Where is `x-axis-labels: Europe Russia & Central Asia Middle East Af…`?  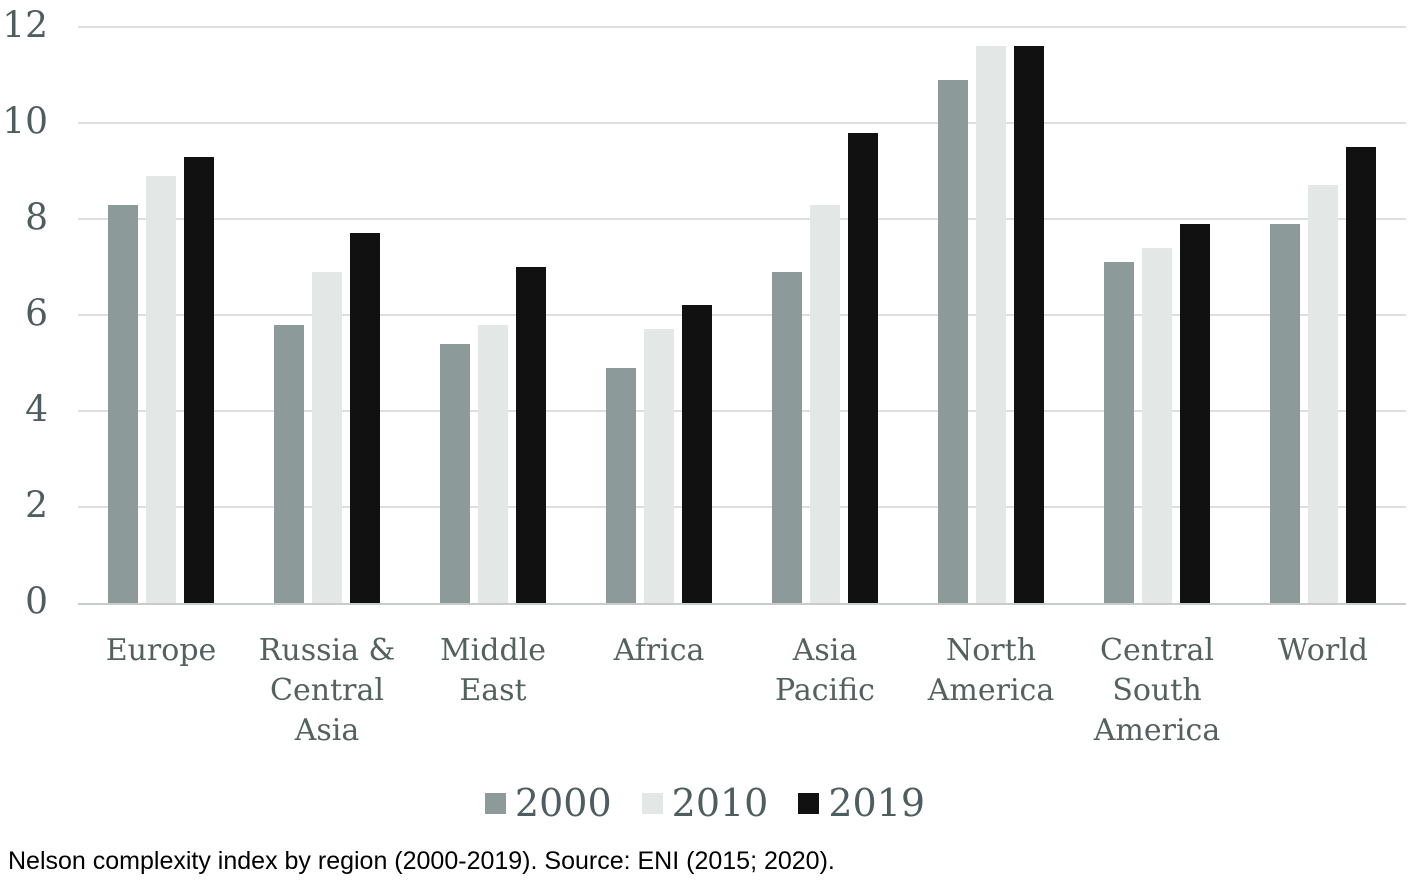 x-axis-labels: Europe Russia & Central Asia Middle East Af… is located at coordinates (742, 691).